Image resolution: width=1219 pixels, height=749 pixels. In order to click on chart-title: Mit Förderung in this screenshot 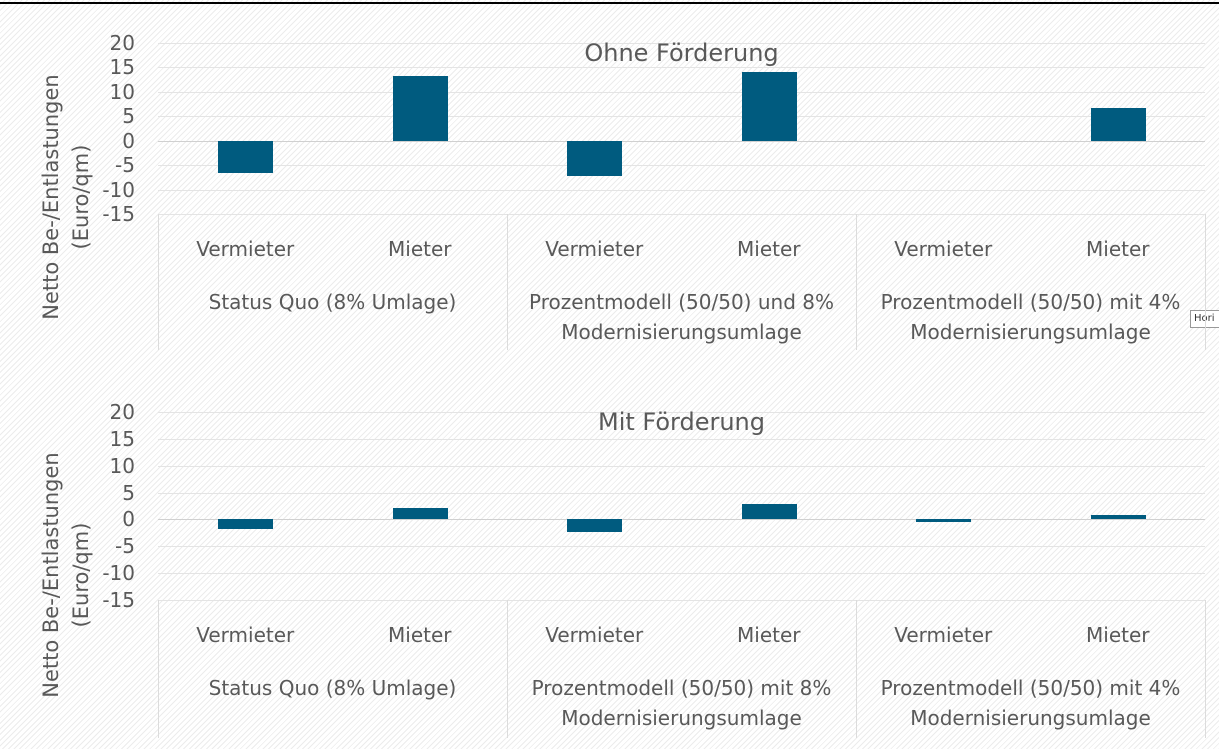, I will do `click(681, 422)`.